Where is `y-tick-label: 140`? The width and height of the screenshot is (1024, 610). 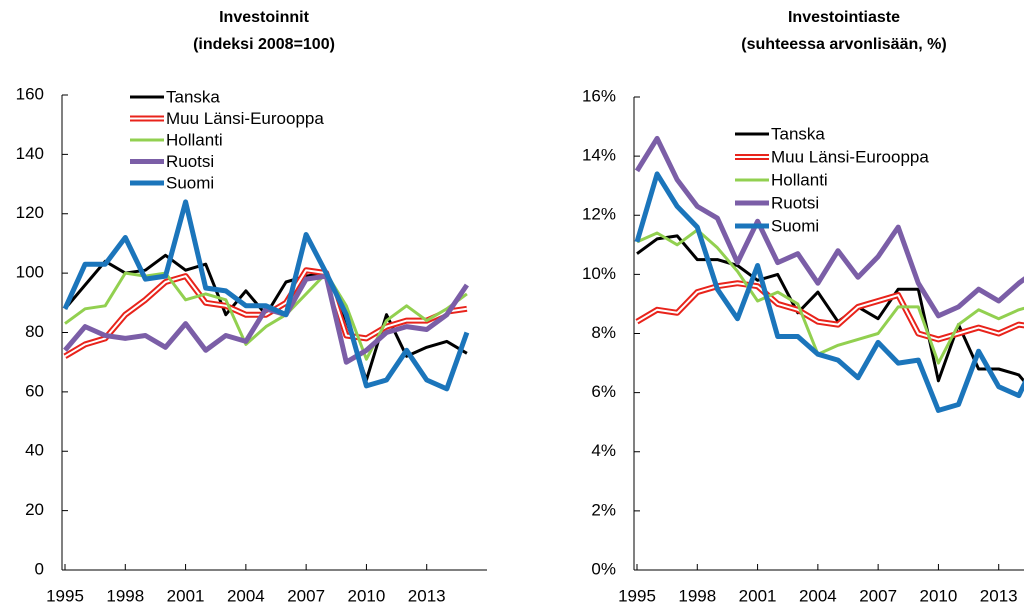 y-tick-label: 140 is located at coordinates (30, 153).